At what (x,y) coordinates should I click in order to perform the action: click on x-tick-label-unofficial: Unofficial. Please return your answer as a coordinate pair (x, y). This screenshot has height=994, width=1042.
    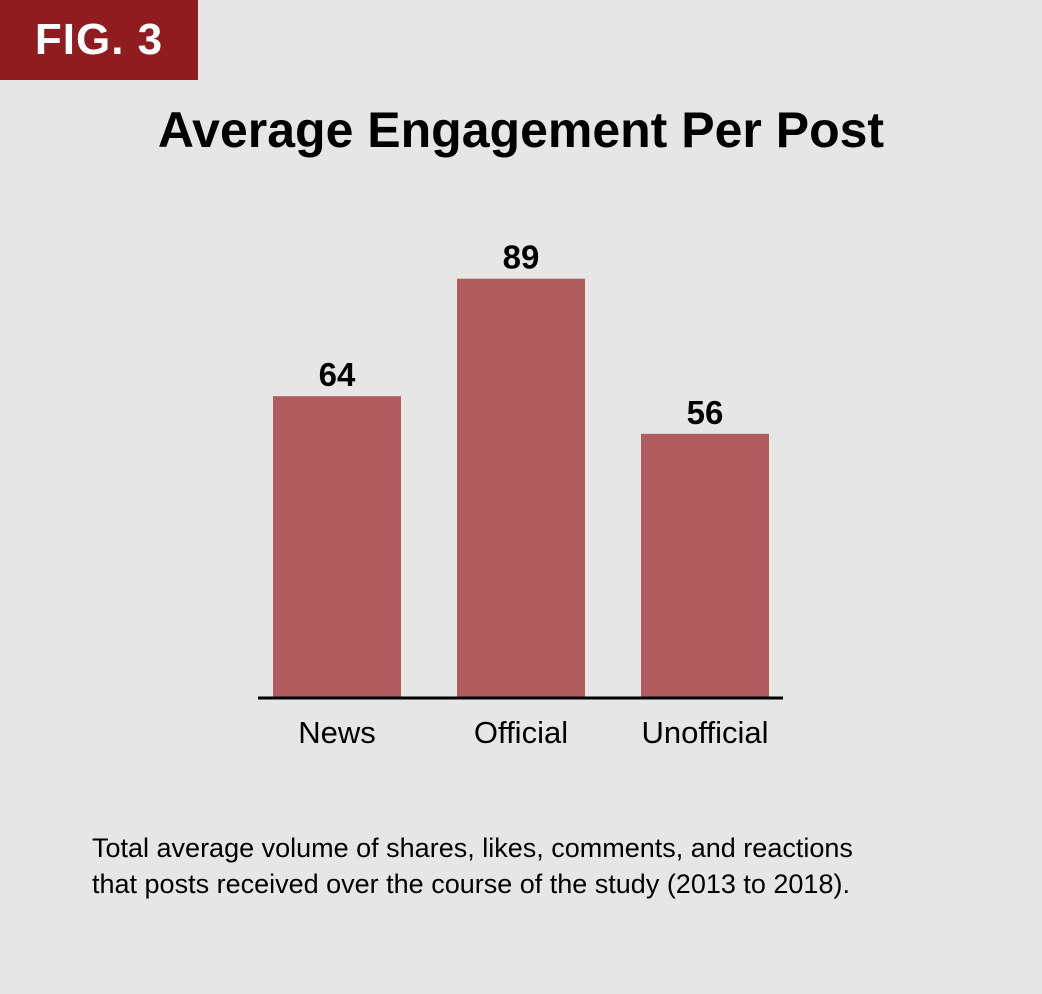
    Looking at the image, I should click on (705, 732).